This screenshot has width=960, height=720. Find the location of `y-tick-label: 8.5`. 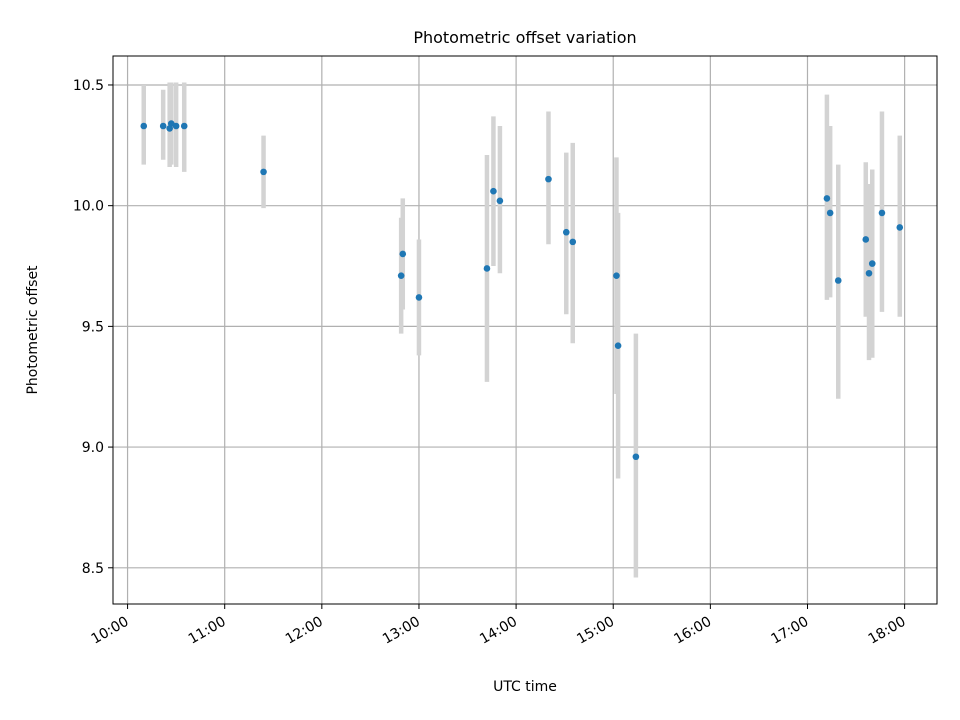

y-tick-label: 8.5 is located at coordinates (93, 569).